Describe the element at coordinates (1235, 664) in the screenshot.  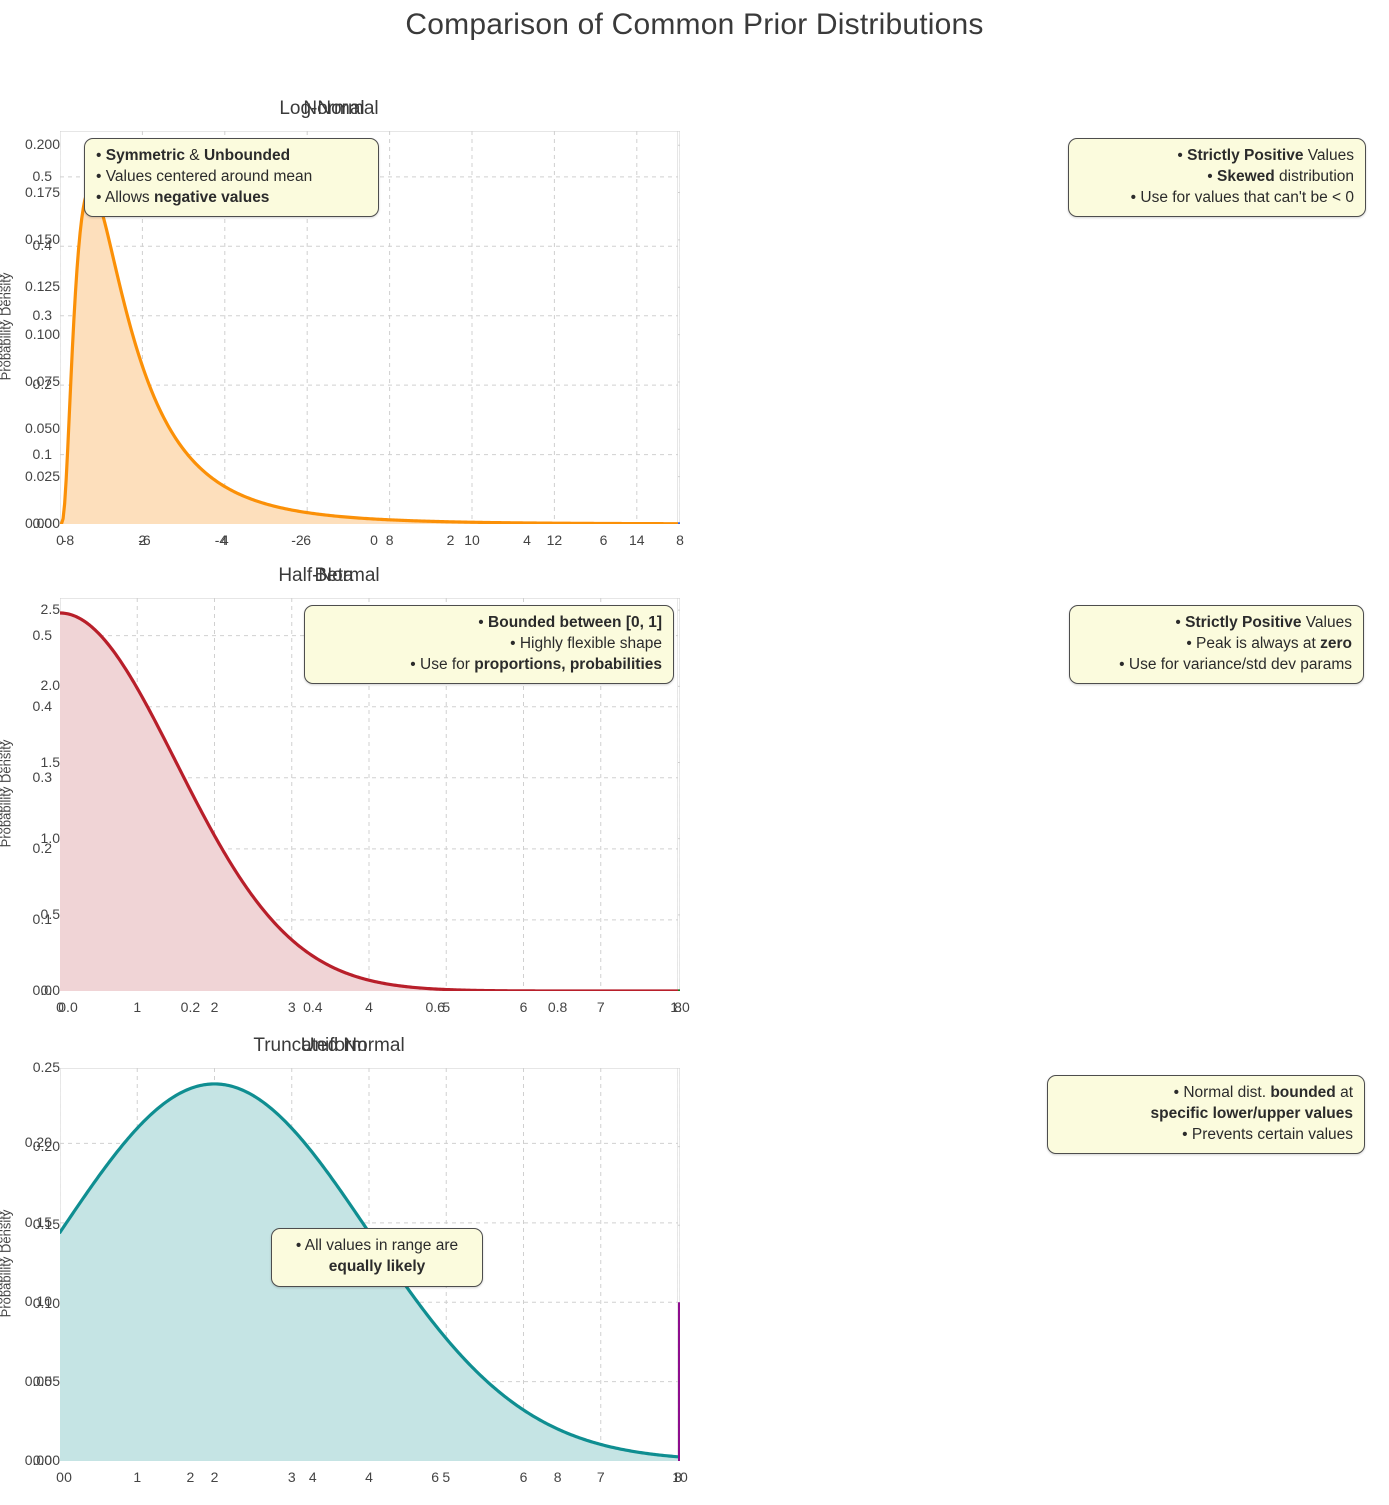
I see `annotation-line: • Use for variance/std dev params` at that location.